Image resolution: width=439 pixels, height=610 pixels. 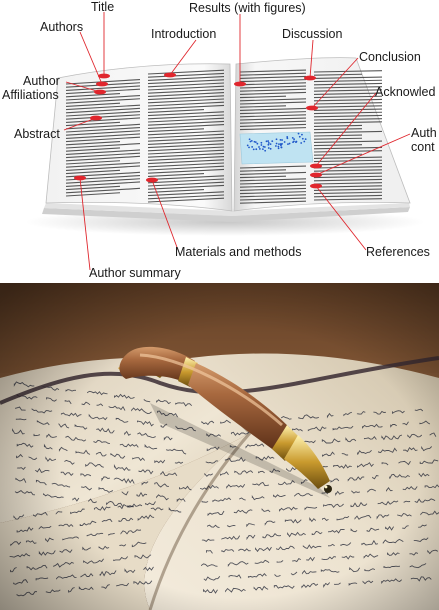 What do you see at coordinates (170, 75) in the screenshot?
I see `marker-introduction` at bounding box center [170, 75].